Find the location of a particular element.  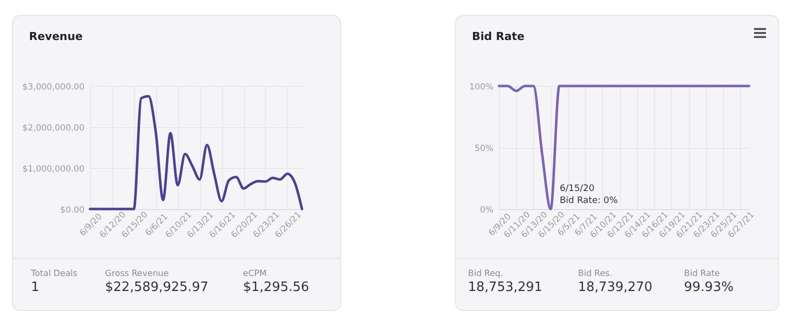

text: Total Deals is located at coordinates (54, 274).